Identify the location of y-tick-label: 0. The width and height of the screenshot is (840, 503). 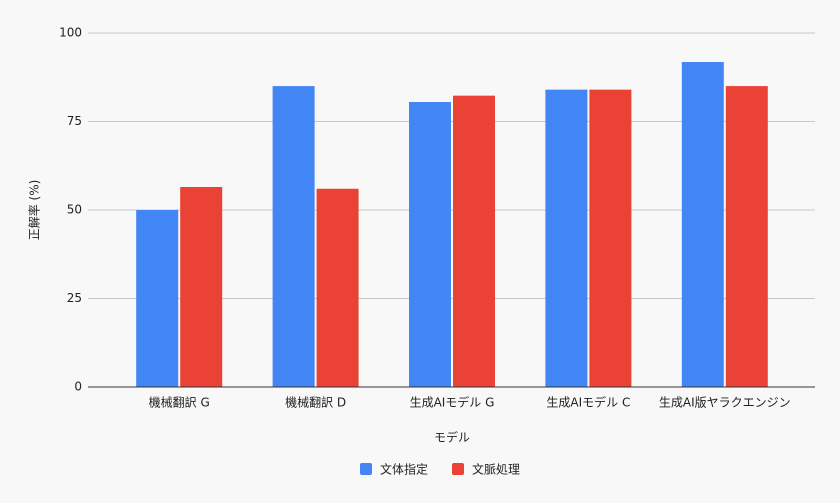
(78, 387).